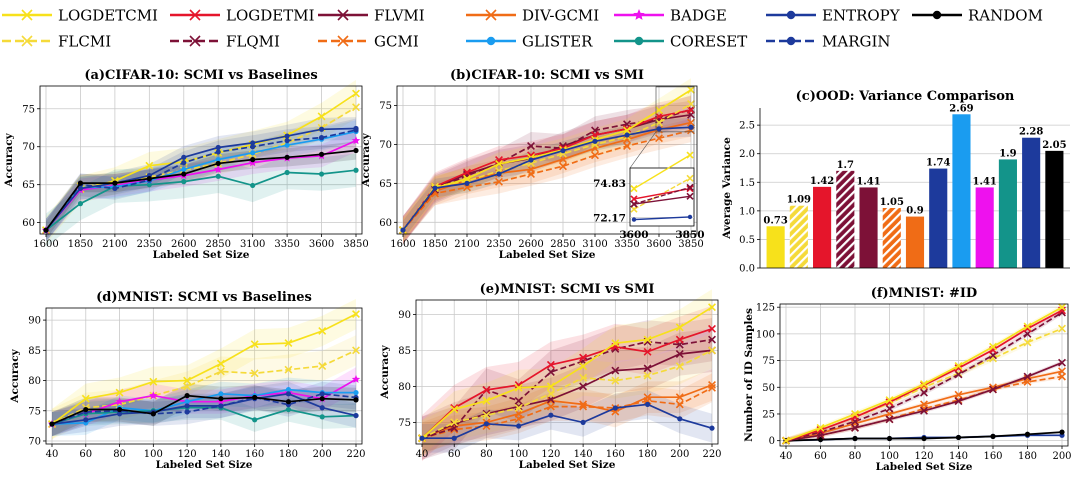  Describe the element at coordinates (404, 423) in the screenshot. I see `y-tick-label: 75` at that location.